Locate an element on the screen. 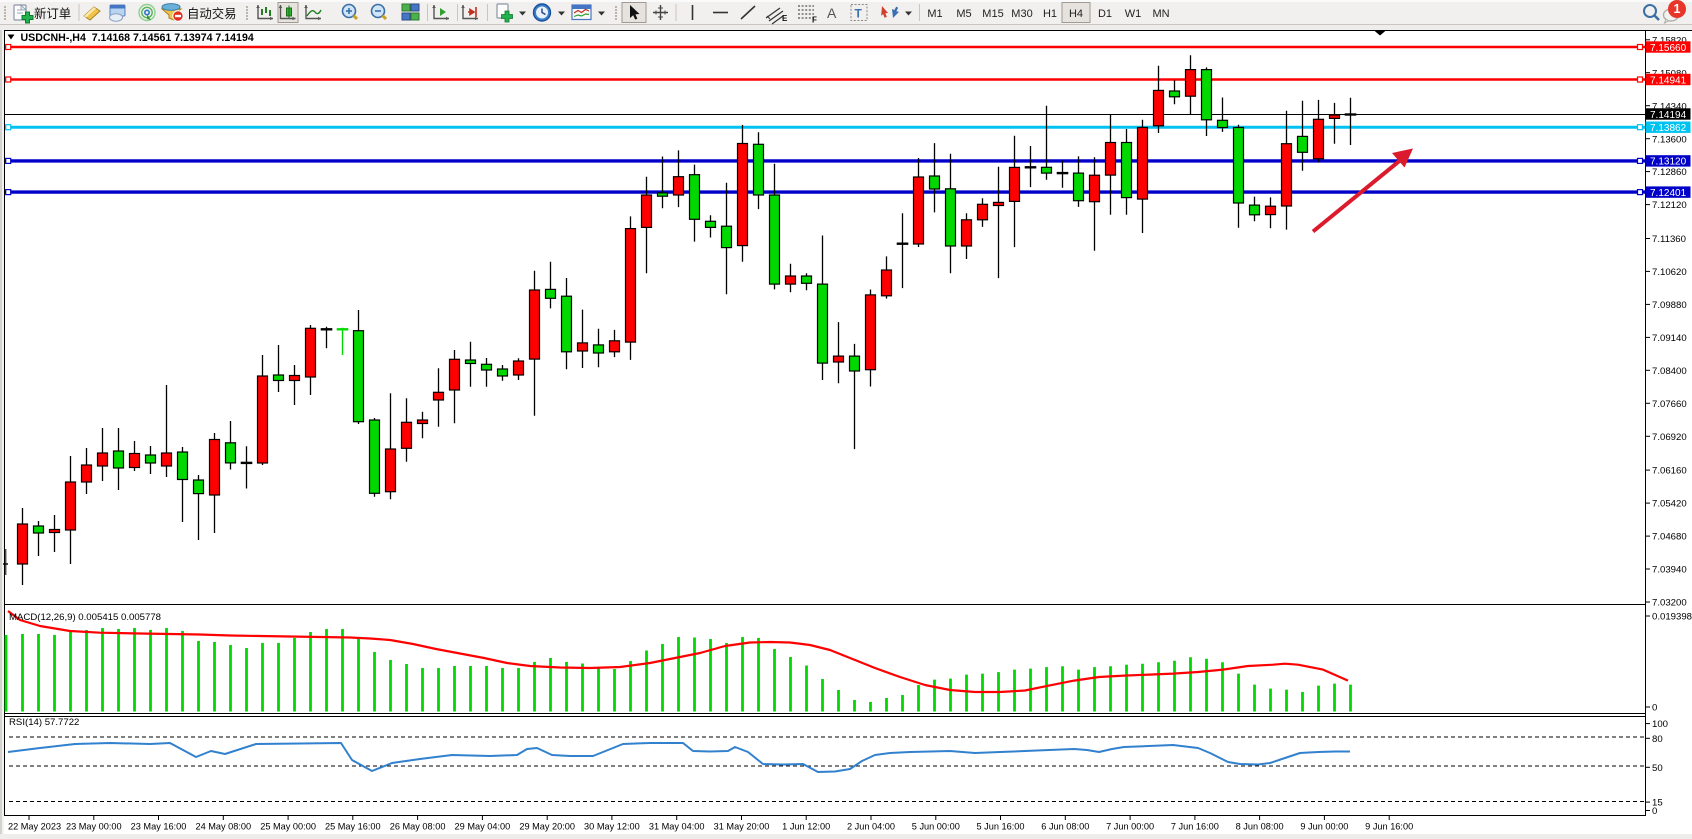  svg-text: MN is located at coordinates (1160, 14).